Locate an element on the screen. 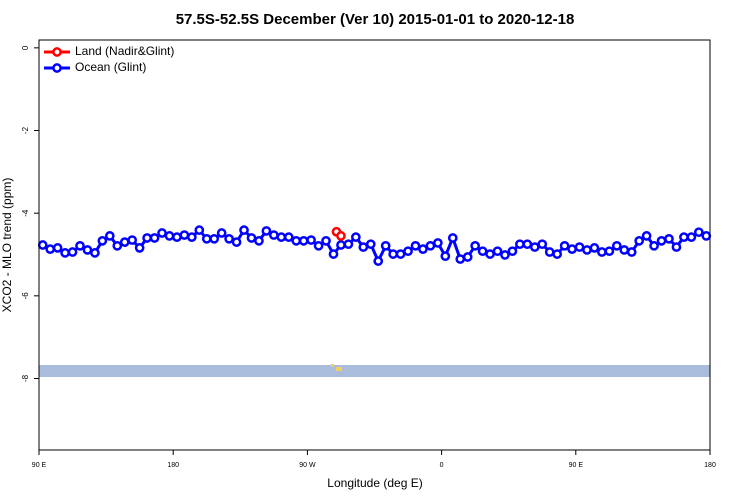 The width and height of the screenshot is (750, 500). y-tick-label: -6 is located at coordinates (25, 296).